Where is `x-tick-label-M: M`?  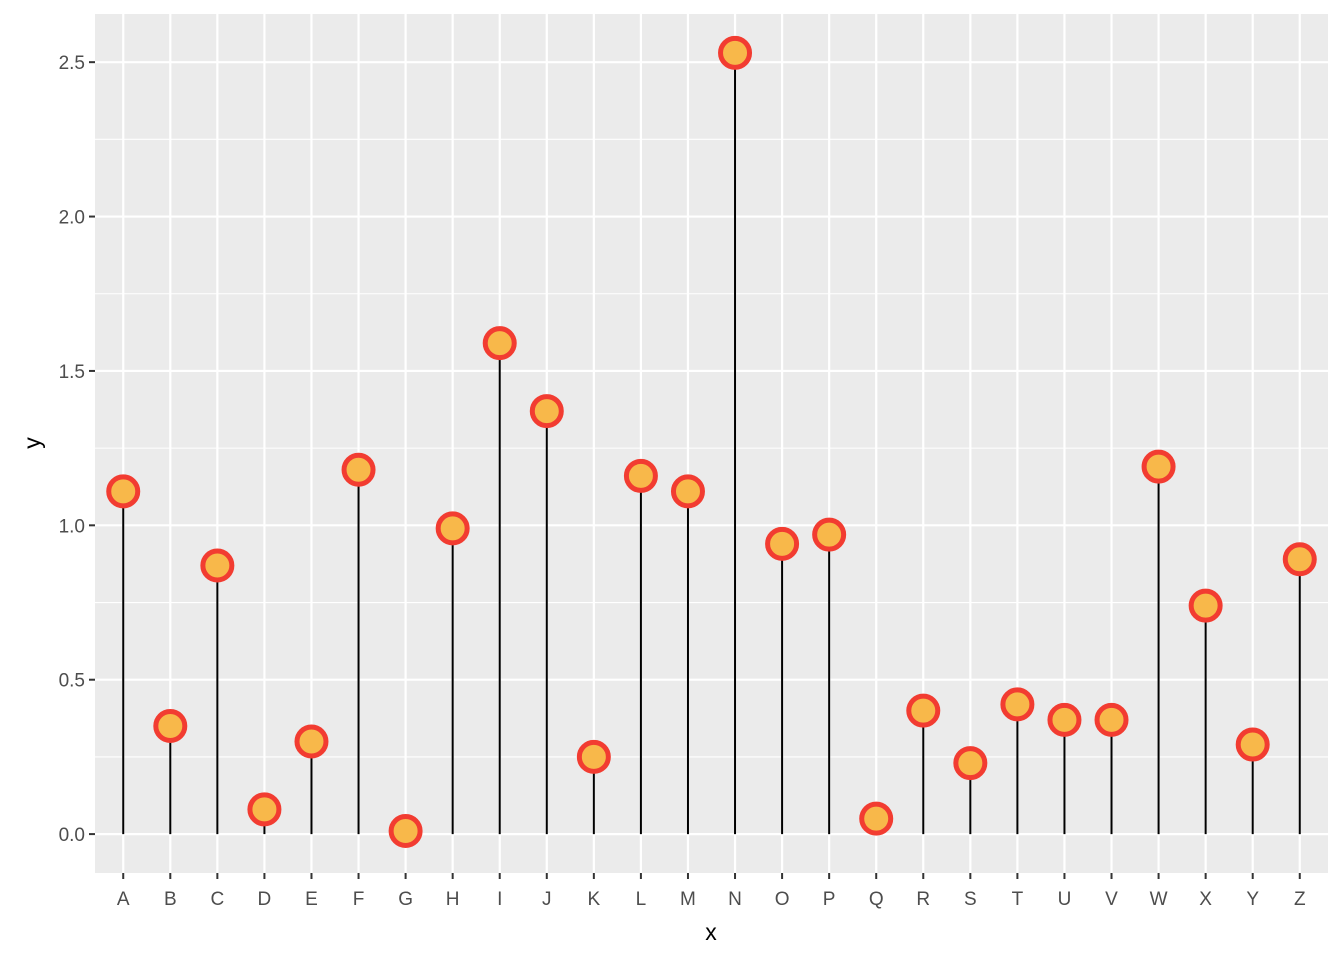 x-tick-label-M: M is located at coordinates (688, 899).